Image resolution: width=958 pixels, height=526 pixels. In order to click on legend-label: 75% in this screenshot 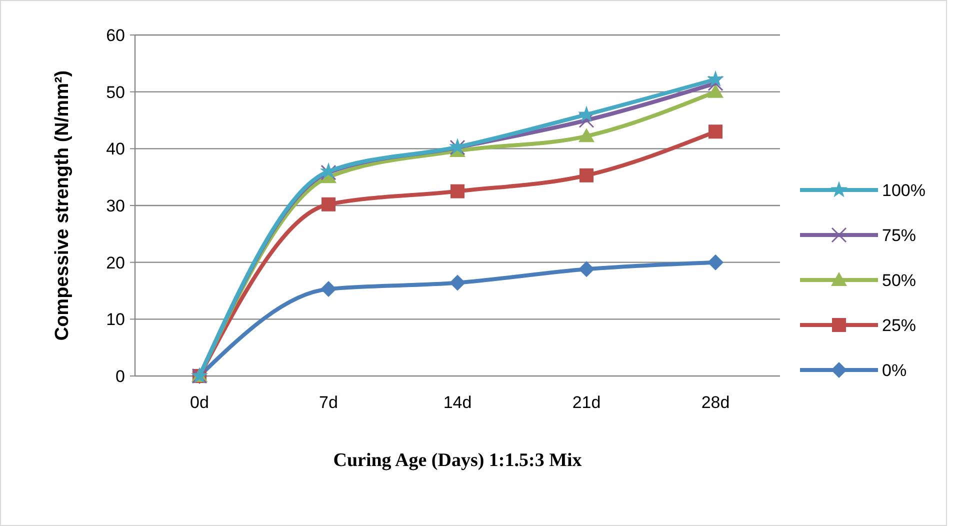, I will do `click(899, 235)`.